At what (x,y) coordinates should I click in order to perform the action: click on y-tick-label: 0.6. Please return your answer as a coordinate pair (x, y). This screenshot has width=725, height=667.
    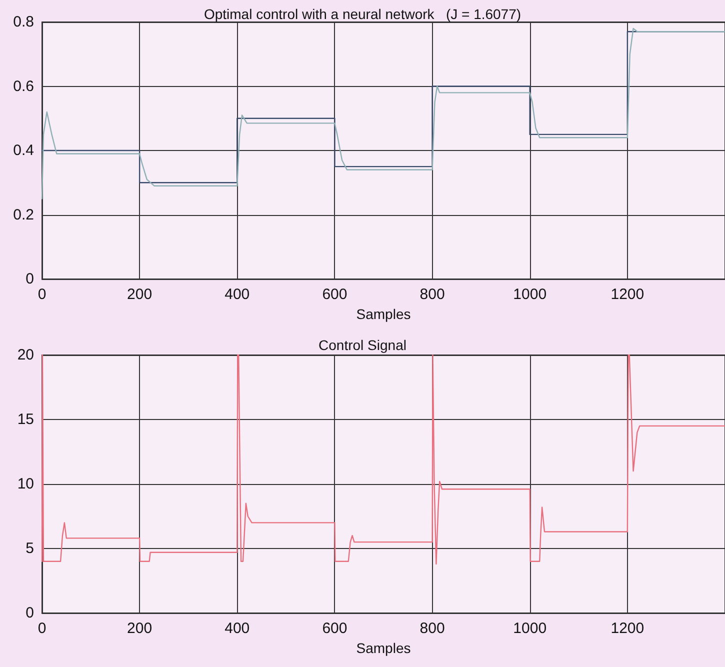
    Looking at the image, I should click on (23, 86).